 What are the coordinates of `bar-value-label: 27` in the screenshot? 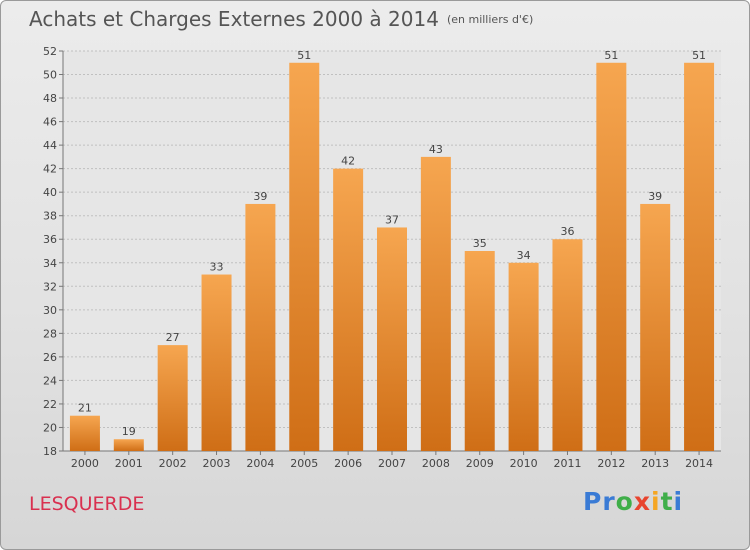 It's located at (173, 337).